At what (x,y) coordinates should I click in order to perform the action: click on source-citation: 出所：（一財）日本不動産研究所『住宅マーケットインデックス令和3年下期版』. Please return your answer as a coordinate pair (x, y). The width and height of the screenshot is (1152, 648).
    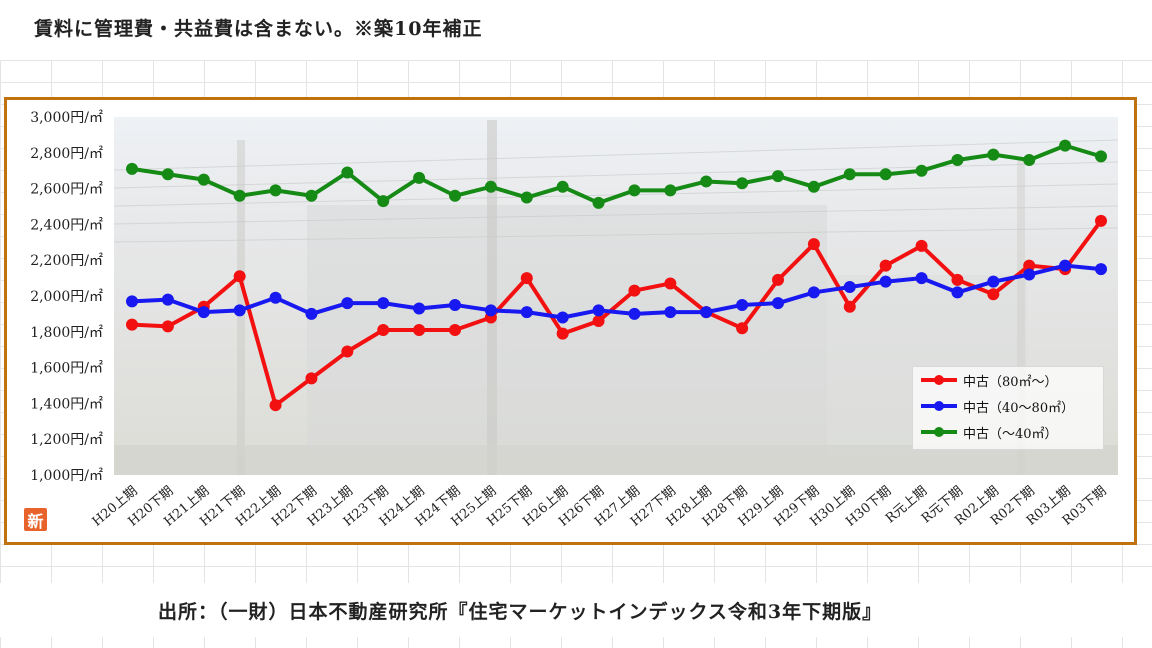
    Looking at the image, I should click on (520, 612).